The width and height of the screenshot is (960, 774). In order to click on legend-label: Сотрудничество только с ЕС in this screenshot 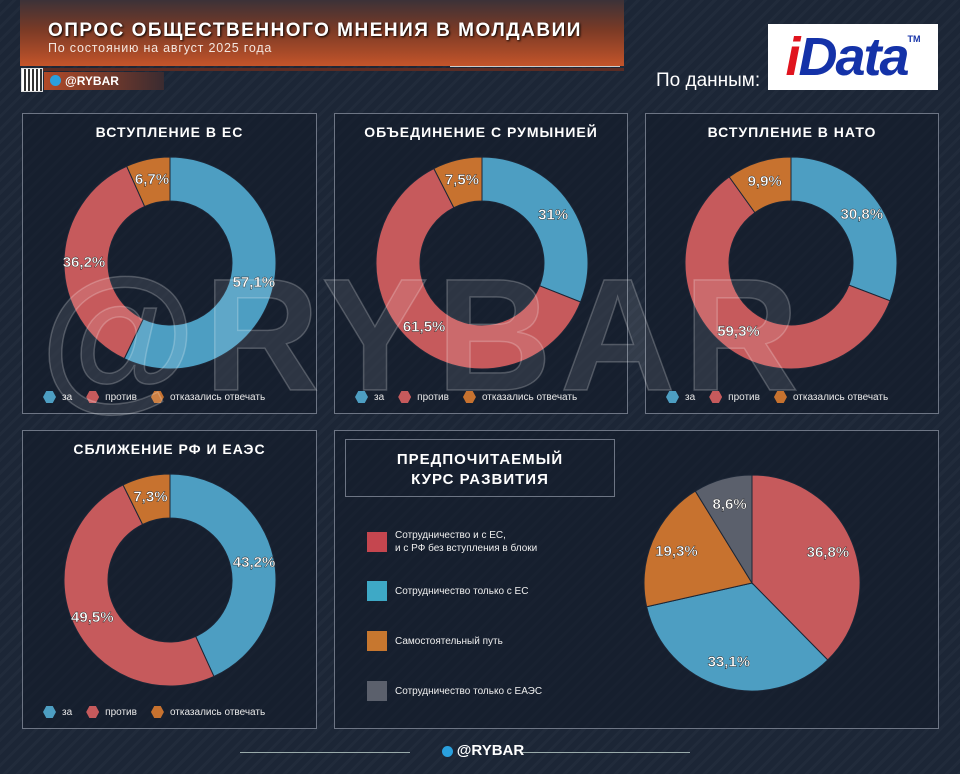, I will do `click(462, 591)`.